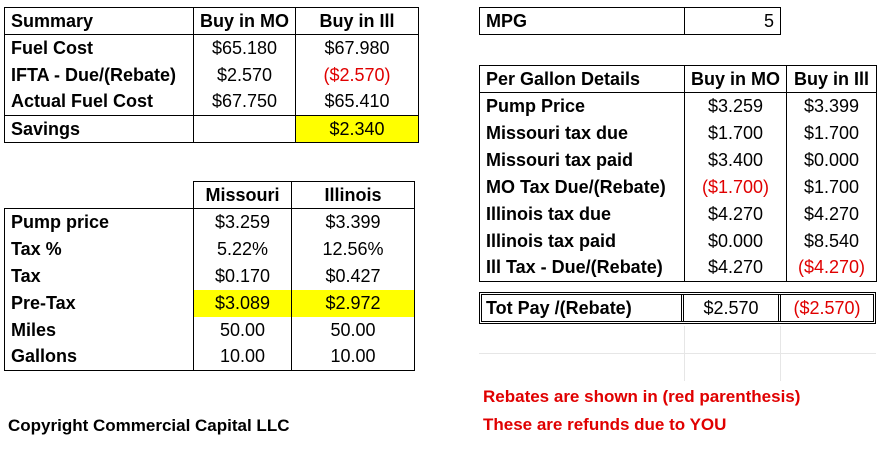 The image size is (882, 470). I want to click on row-label: Fuel Cost, so click(99, 48).